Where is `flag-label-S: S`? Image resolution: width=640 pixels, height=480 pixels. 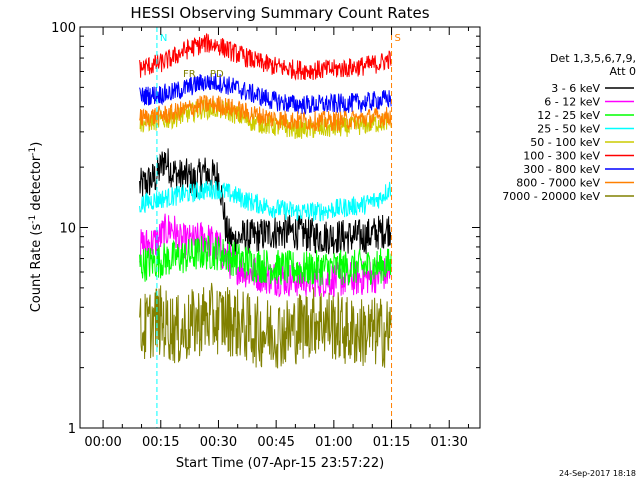 flag-label-S: S is located at coordinates (398, 38).